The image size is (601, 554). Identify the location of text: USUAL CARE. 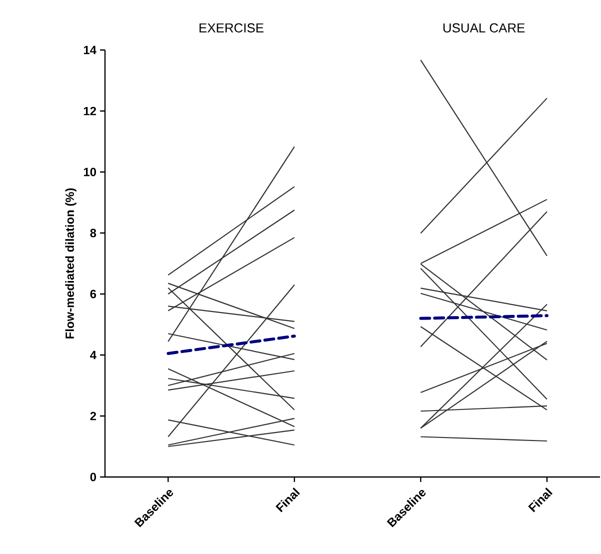
(484, 27).